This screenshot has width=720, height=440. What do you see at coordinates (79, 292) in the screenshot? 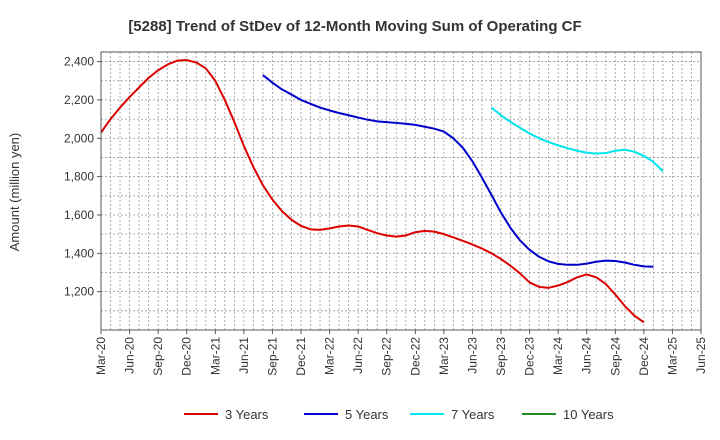
I see `y-tick-label: 1,200` at bounding box center [79, 292].